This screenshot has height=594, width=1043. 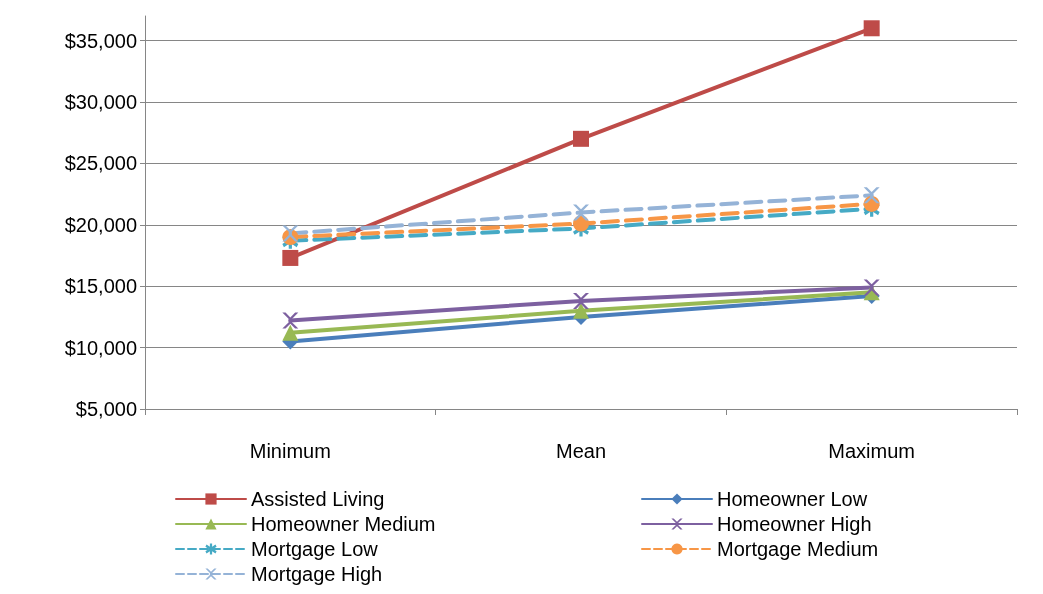 I want to click on y-tick-label: $15,000, so click(x=100, y=286).